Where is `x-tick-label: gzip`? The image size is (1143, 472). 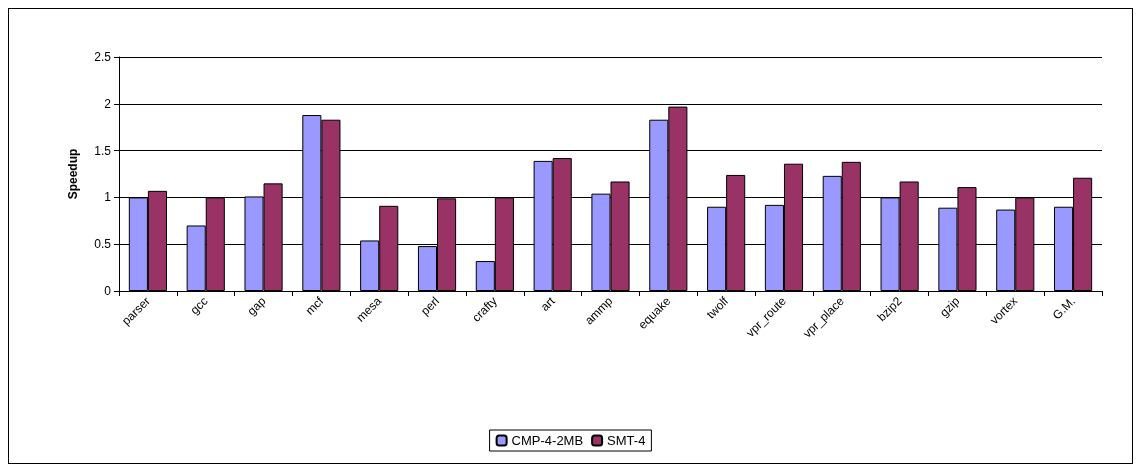 x-tick-label: gzip is located at coordinates (949, 306).